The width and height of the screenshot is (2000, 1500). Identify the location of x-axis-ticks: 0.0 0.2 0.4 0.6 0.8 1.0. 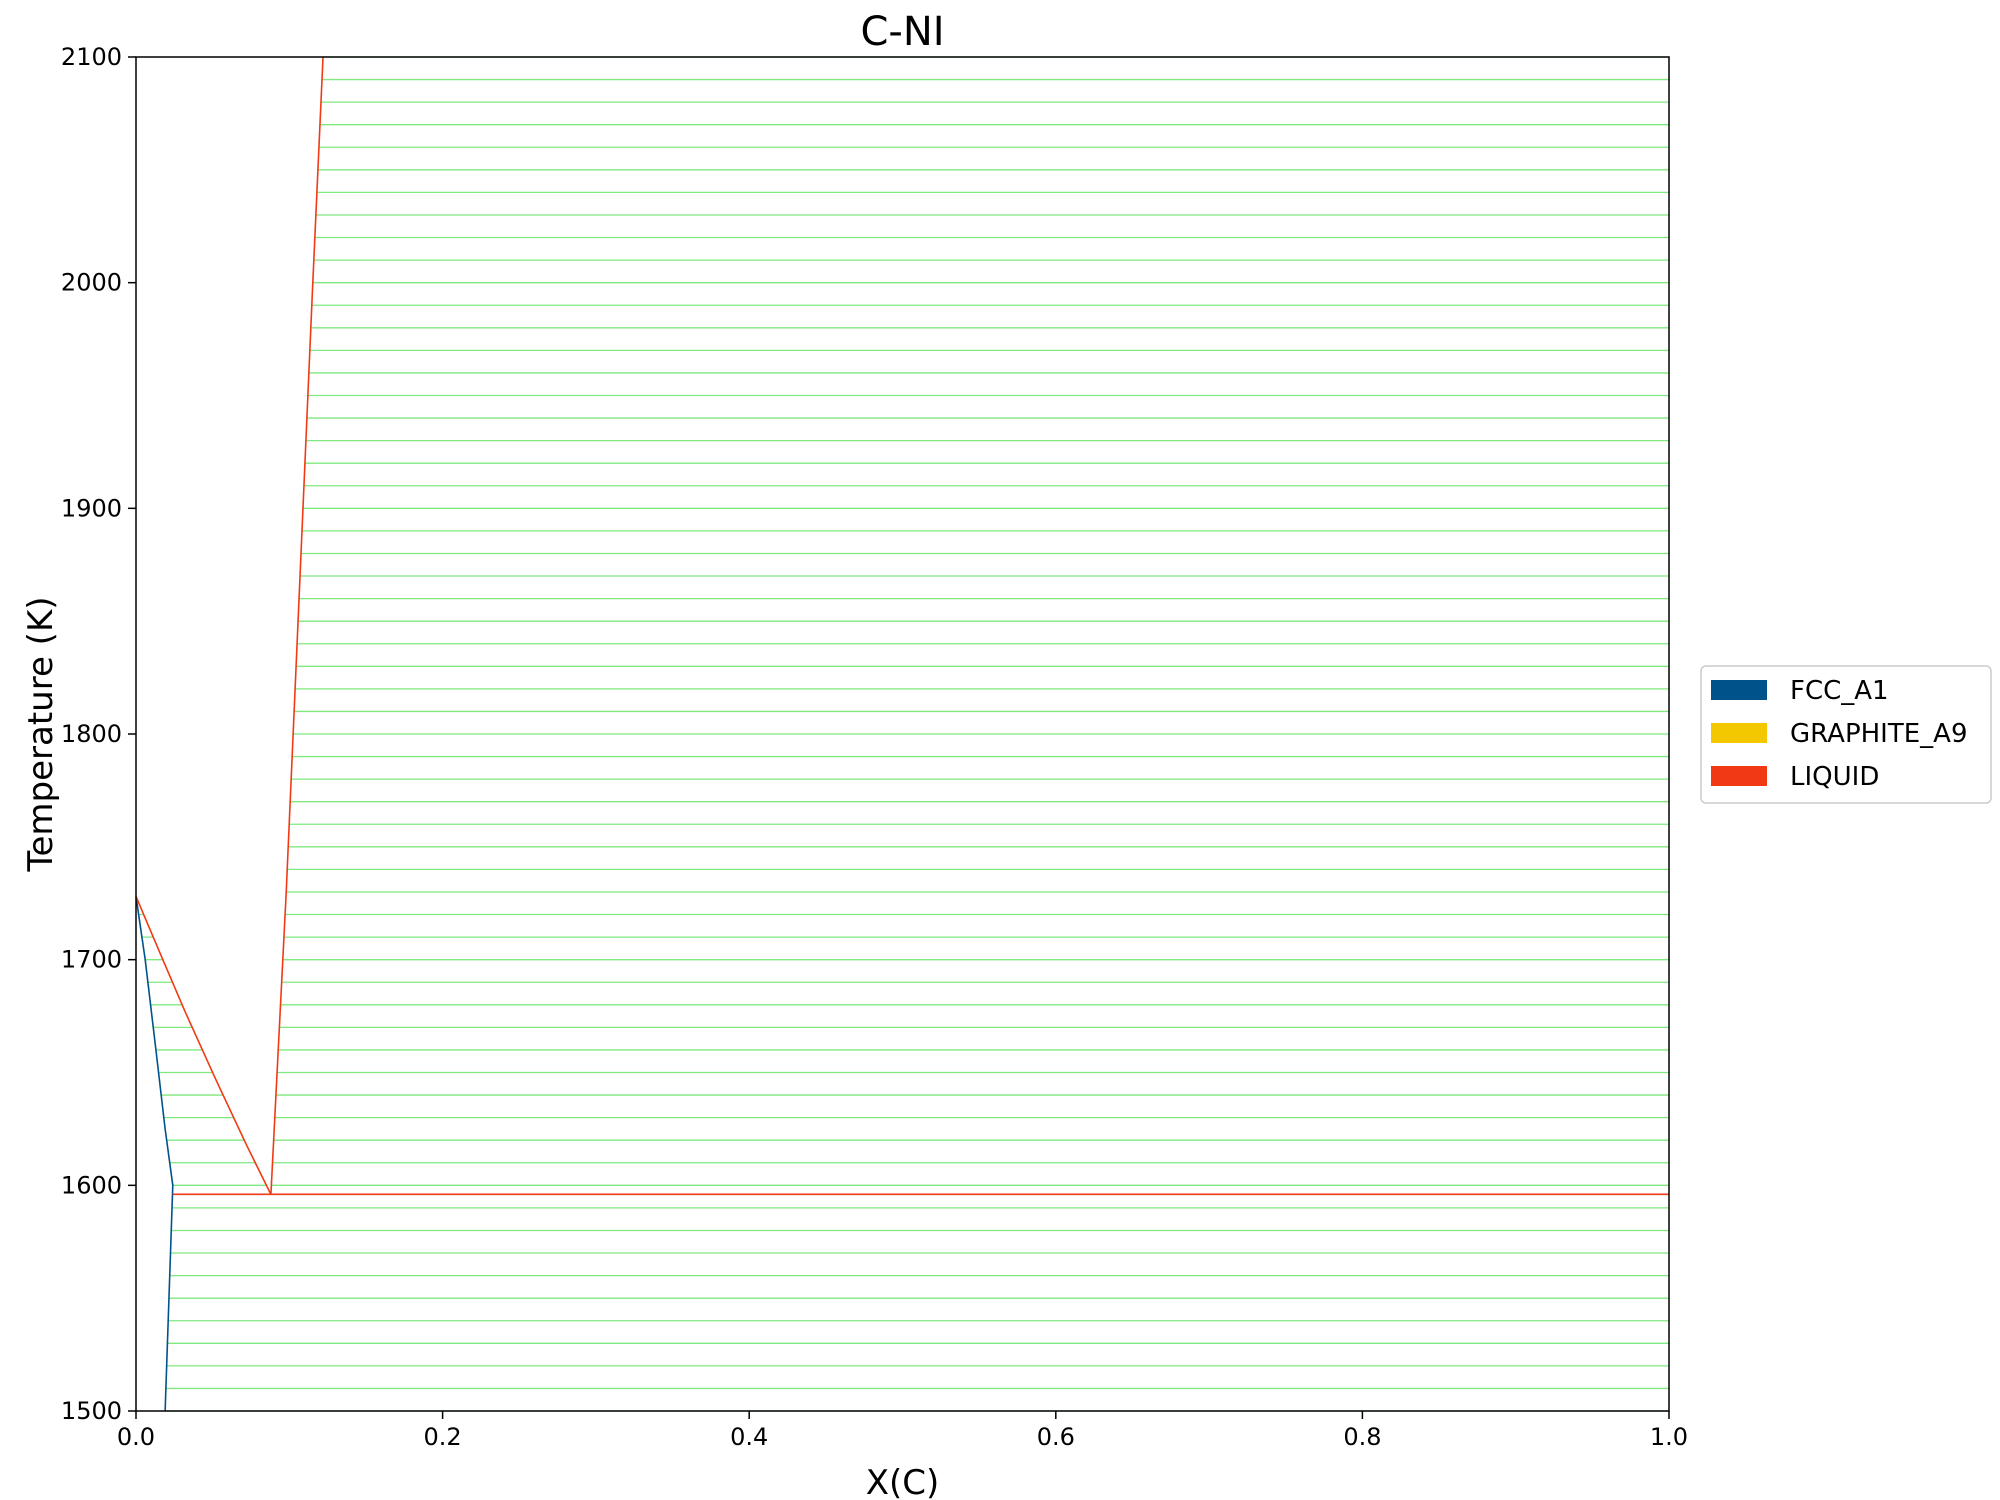
(902, 1431).